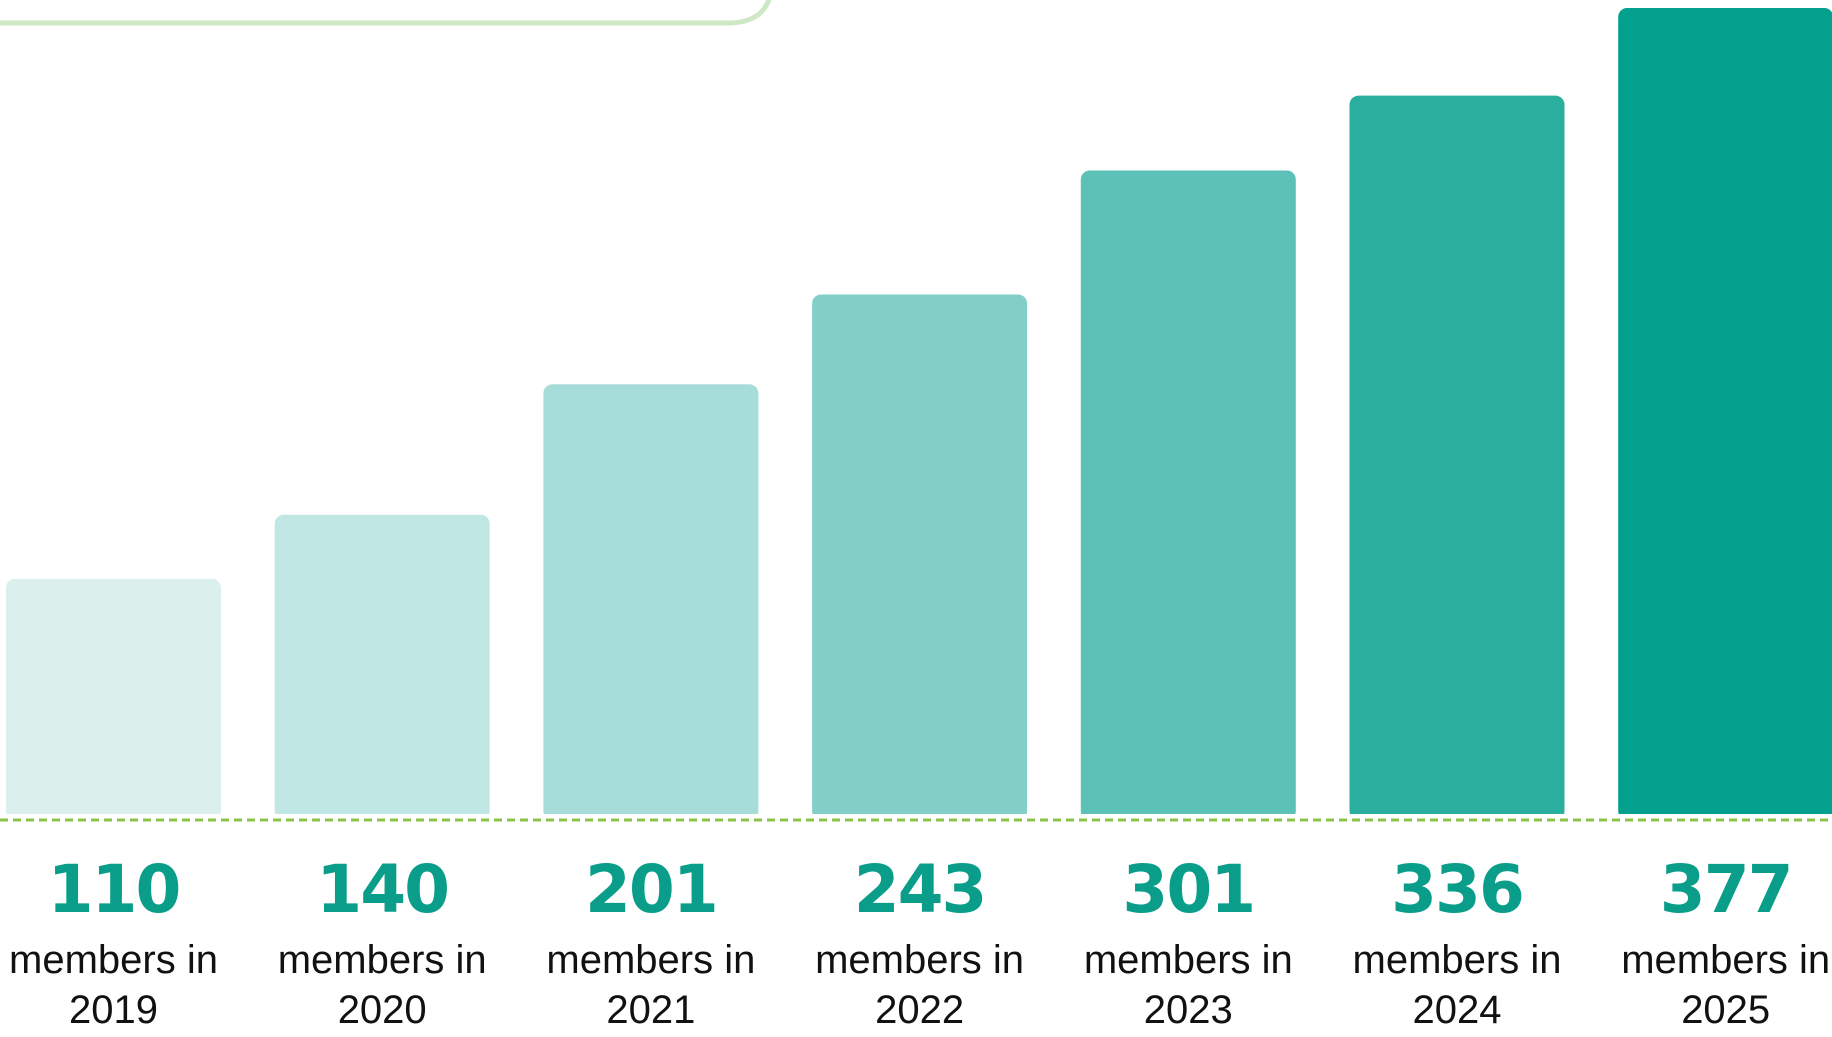 The height and width of the screenshot is (1037, 1832). What do you see at coordinates (1726, 889) in the screenshot?
I see `value-label: 377` at bounding box center [1726, 889].